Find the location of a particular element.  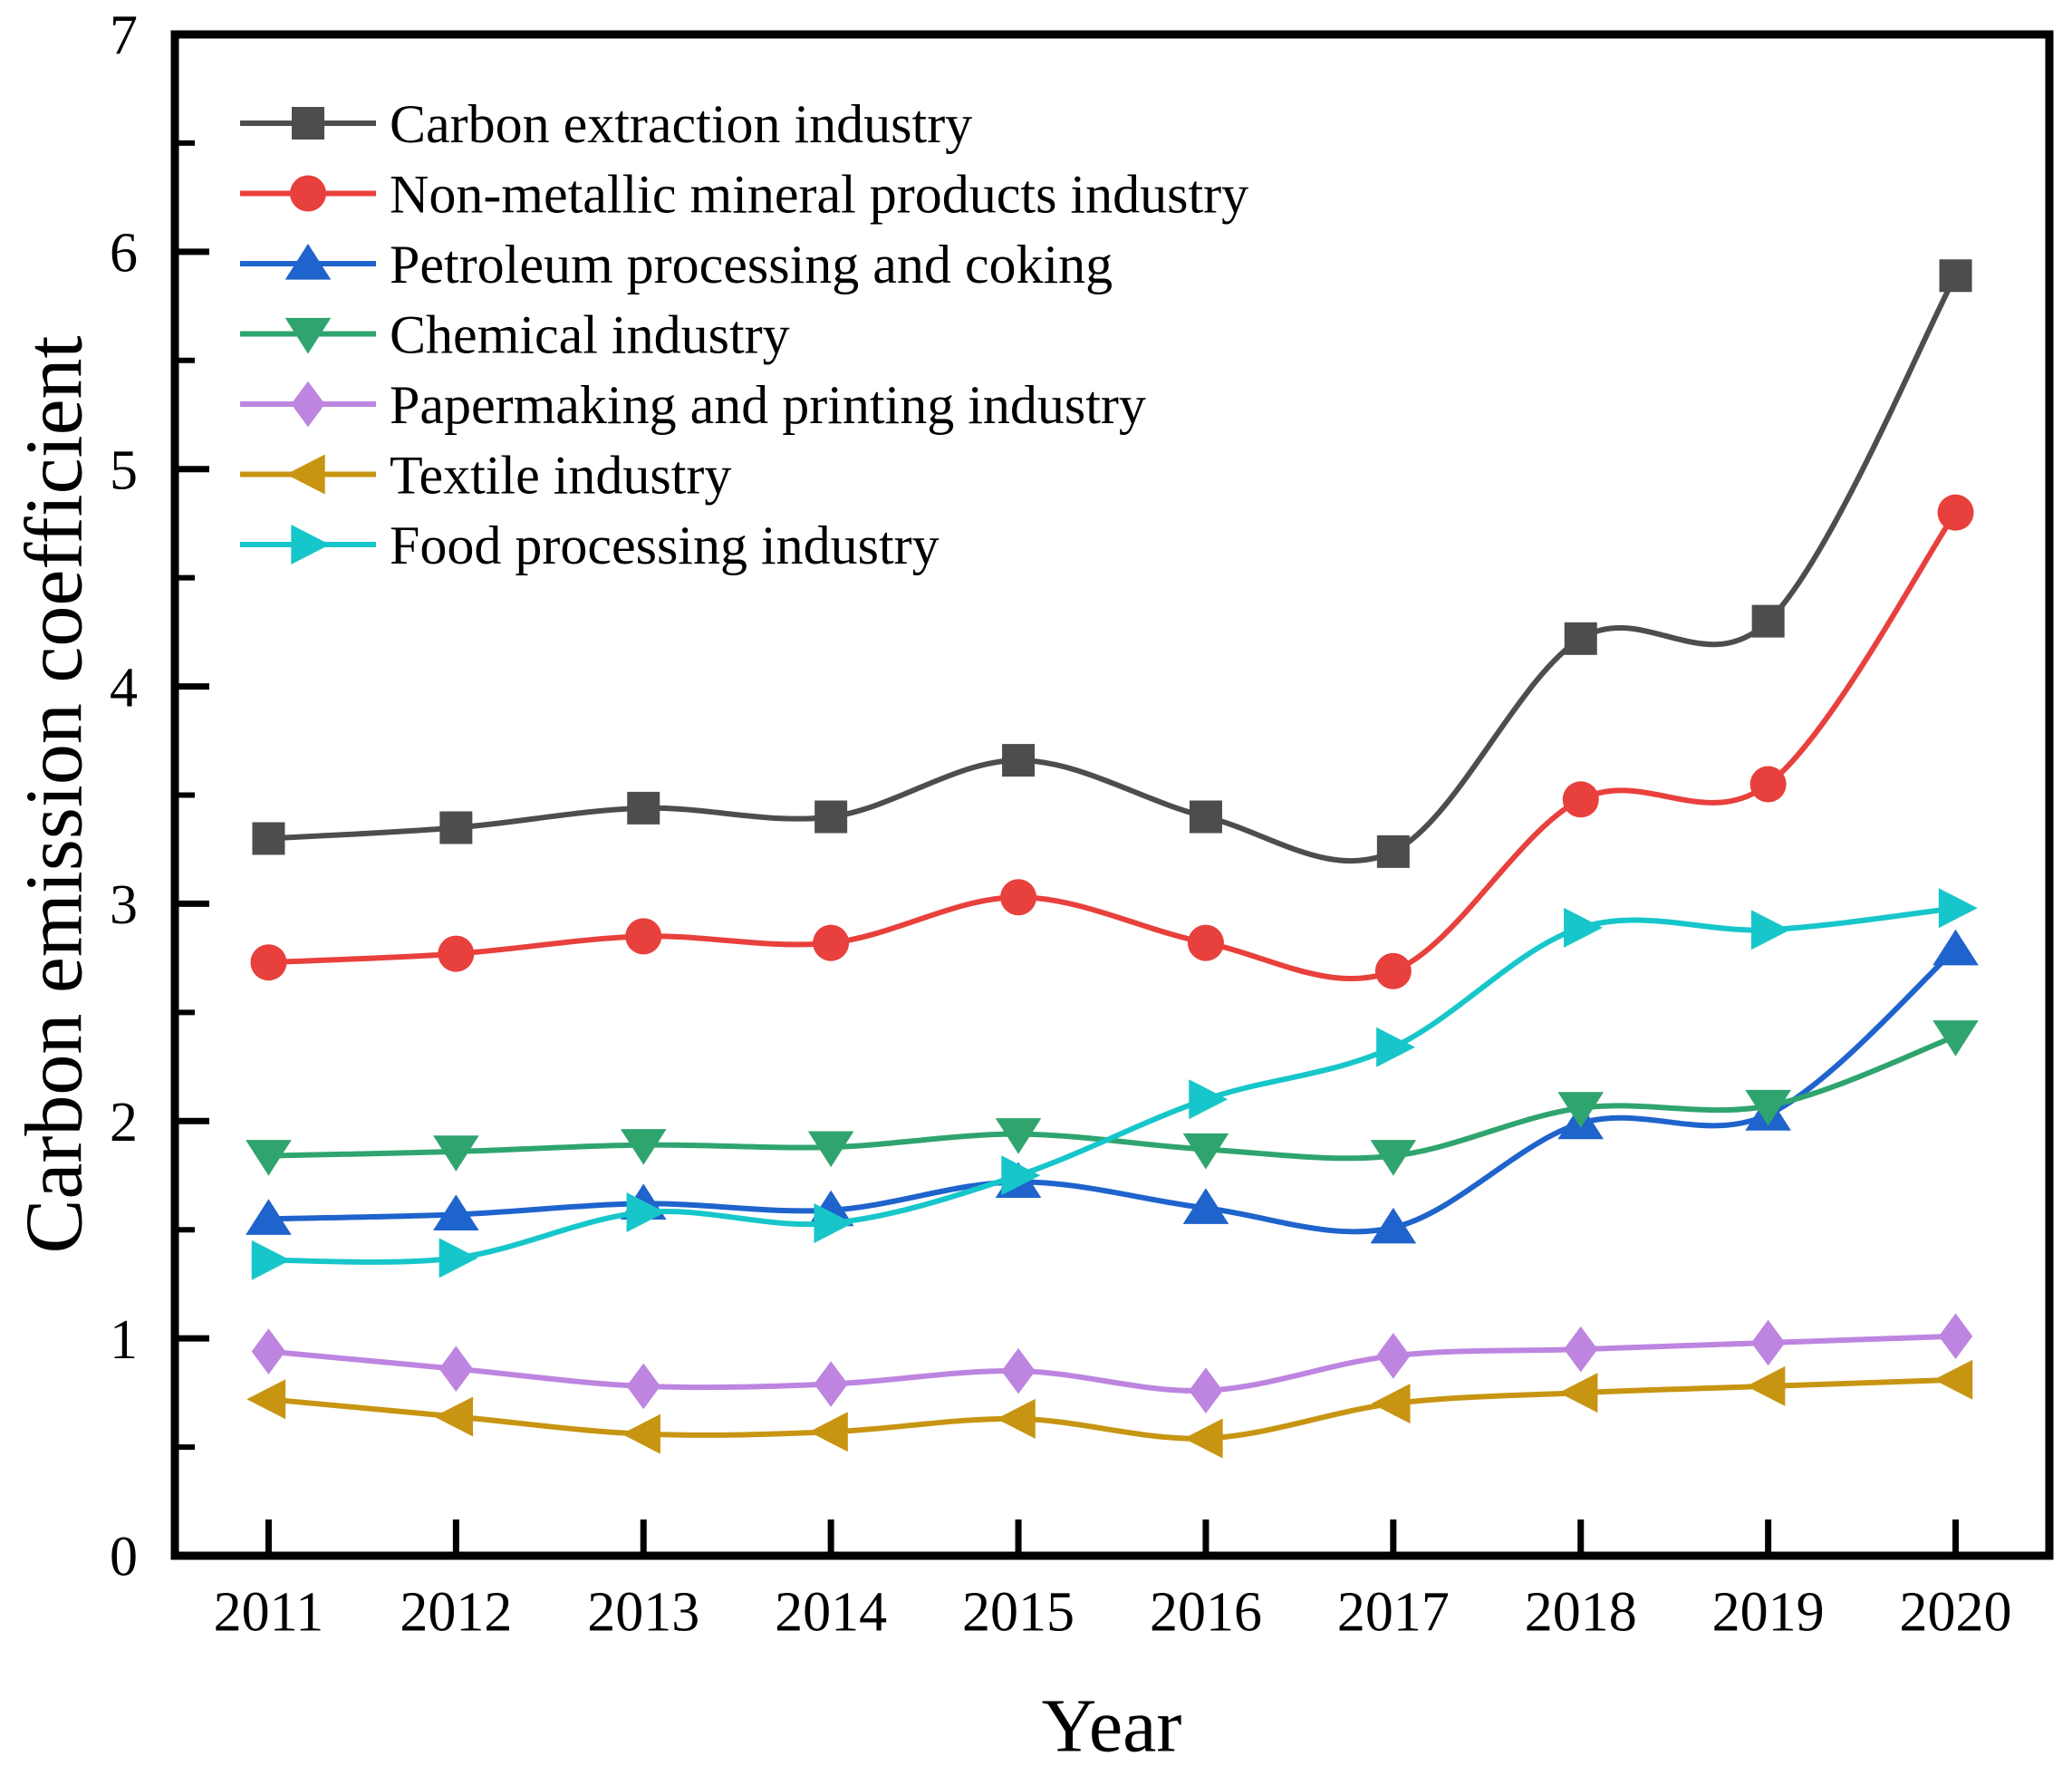

marker-legend-chemical-industry is located at coordinates (308, 335).